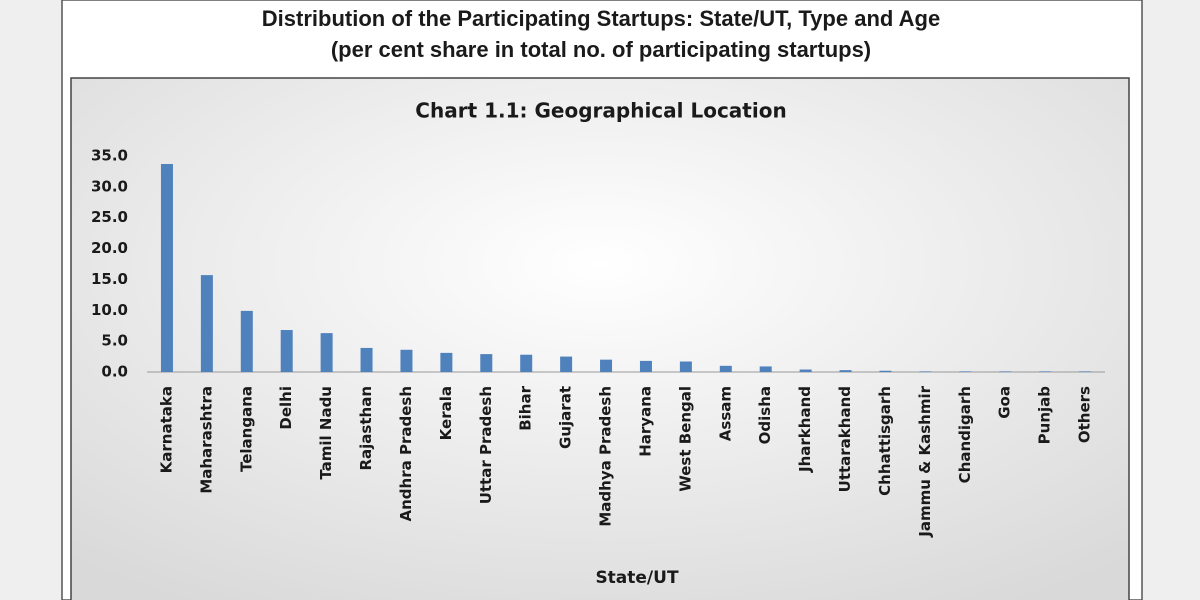  What do you see at coordinates (326, 433) in the screenshot?
I see `x-tick-label: Tamil Nadu` at bounding box center [326, 433].